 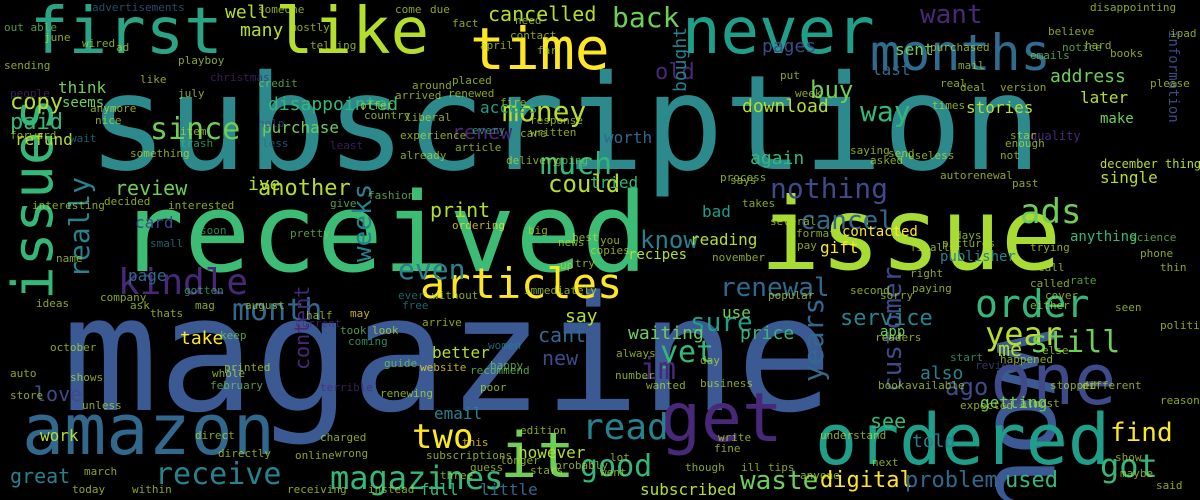 I want to click on small-word: ask, so click(x=140, y=305).